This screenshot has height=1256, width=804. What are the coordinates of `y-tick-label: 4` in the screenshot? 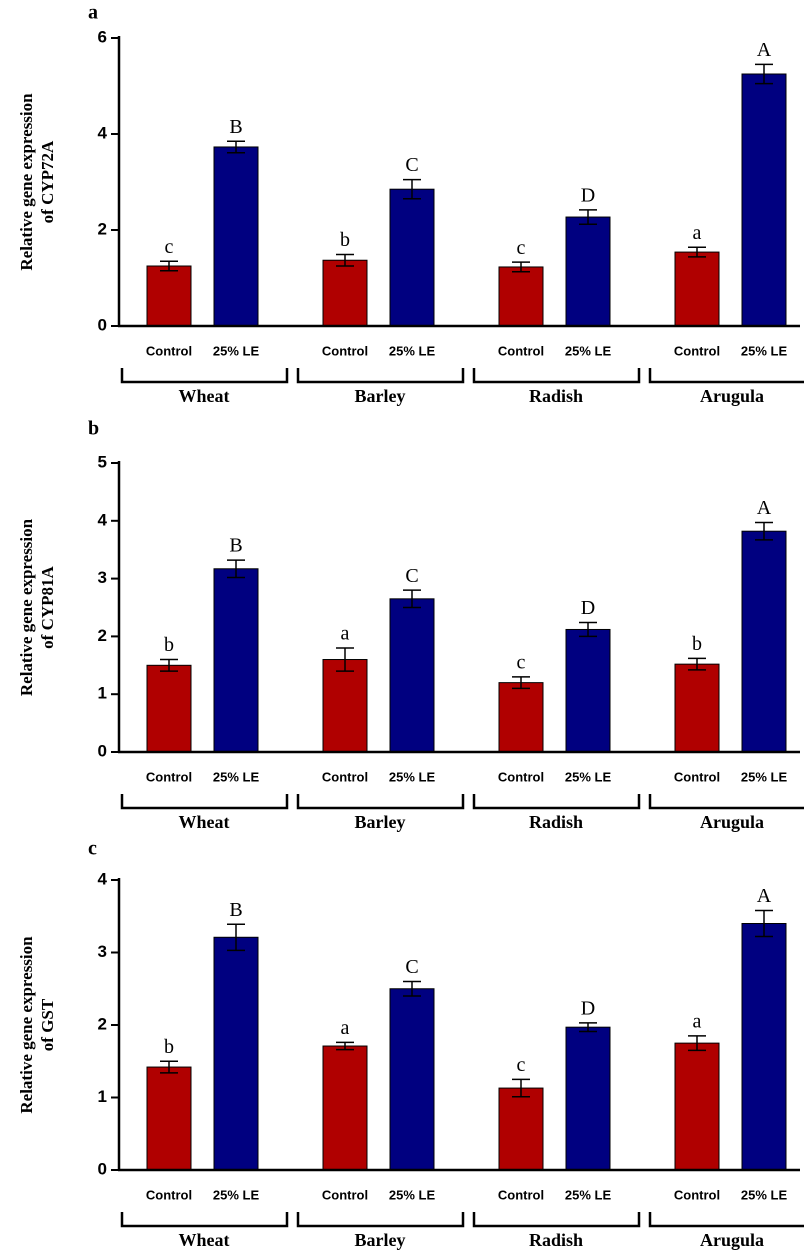 It's located at (103, 132).